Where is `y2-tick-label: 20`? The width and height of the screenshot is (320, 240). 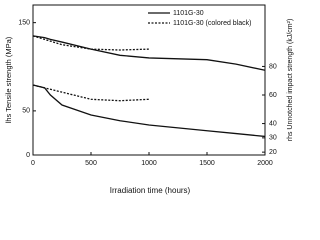 y2-tick-label: 20 is located at coordinates (273, 152).